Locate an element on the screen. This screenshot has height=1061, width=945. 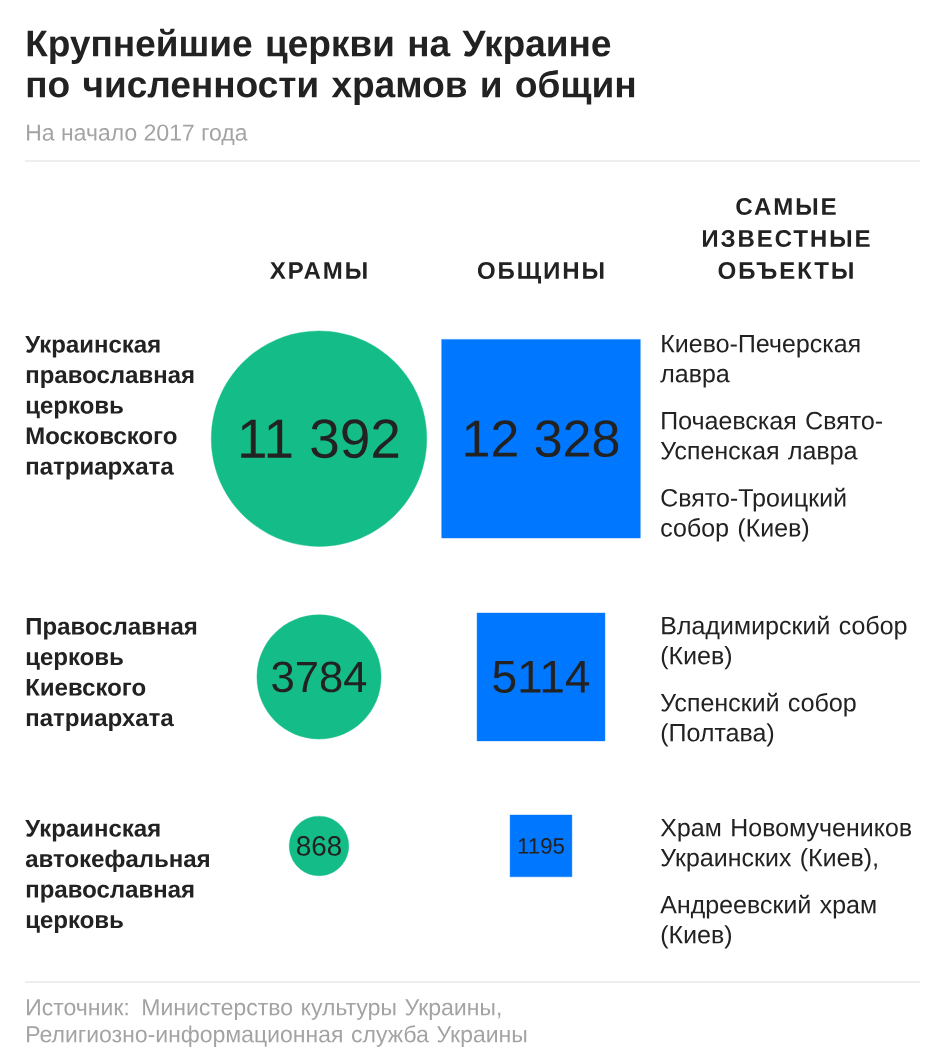
text: Успенский собор (Полтава) is located at coordinates (758, 719).